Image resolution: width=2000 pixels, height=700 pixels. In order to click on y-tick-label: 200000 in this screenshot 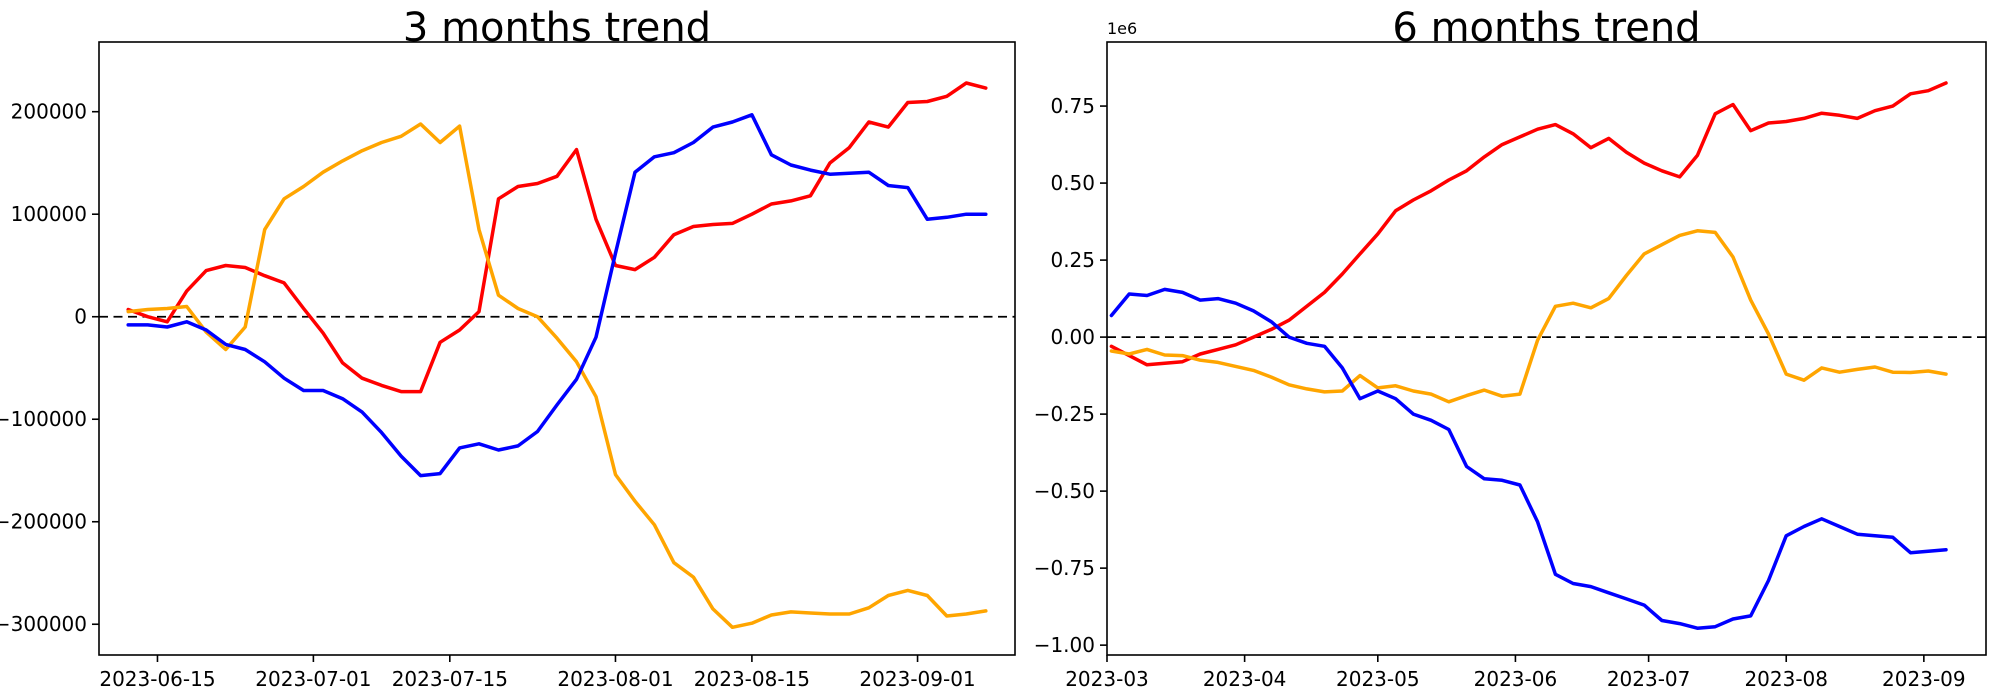, I will do `click(49, 112)`.